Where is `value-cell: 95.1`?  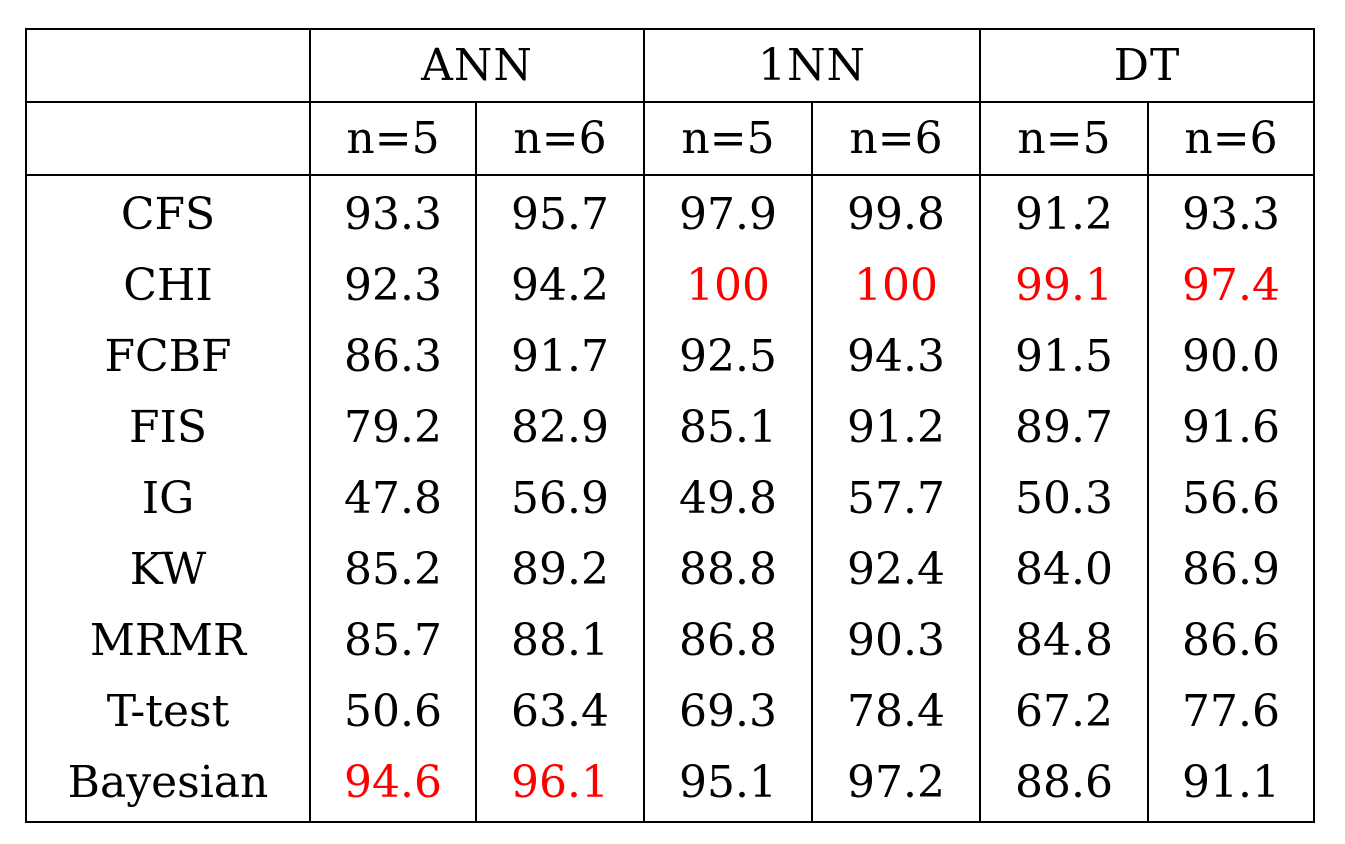
value-cell: 95.1 is located at coordinates (728, 785).